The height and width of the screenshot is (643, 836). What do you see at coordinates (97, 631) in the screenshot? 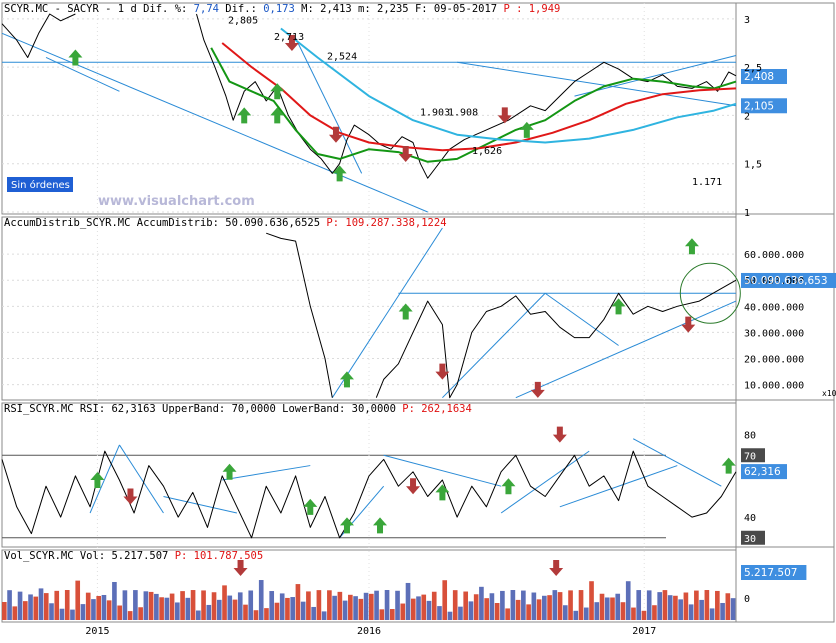
I see `x-tick-label: 2015` at bounding box center [97, 631].